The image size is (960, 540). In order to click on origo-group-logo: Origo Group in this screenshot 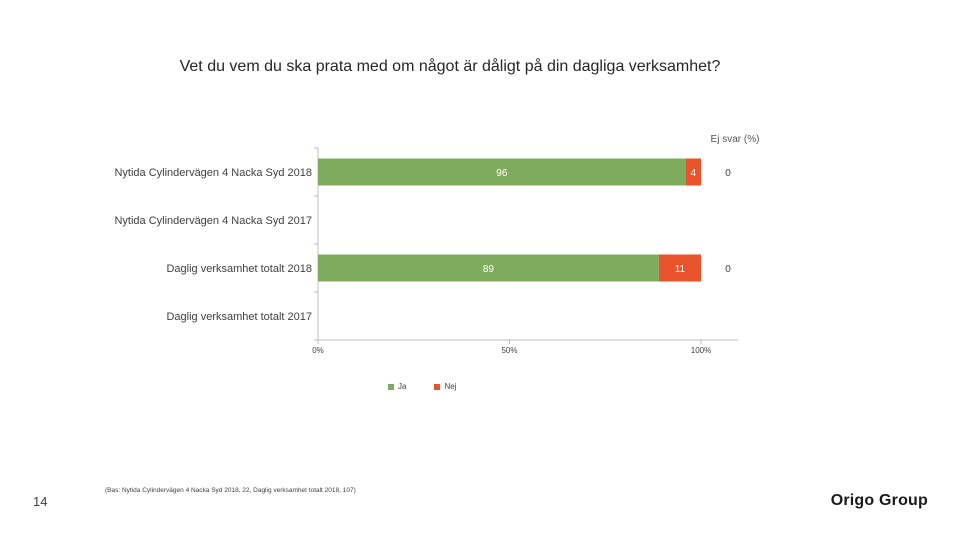, I will do `click(879, 500)`.